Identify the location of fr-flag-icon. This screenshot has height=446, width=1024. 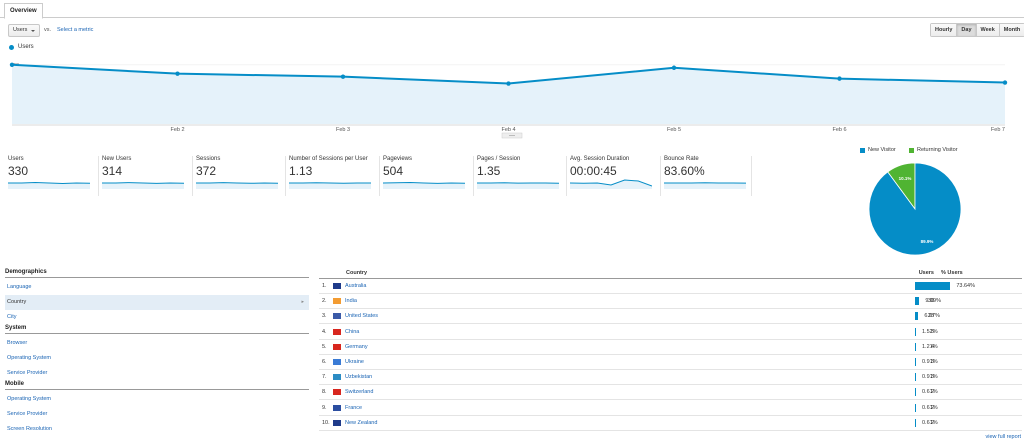
(337, 407).